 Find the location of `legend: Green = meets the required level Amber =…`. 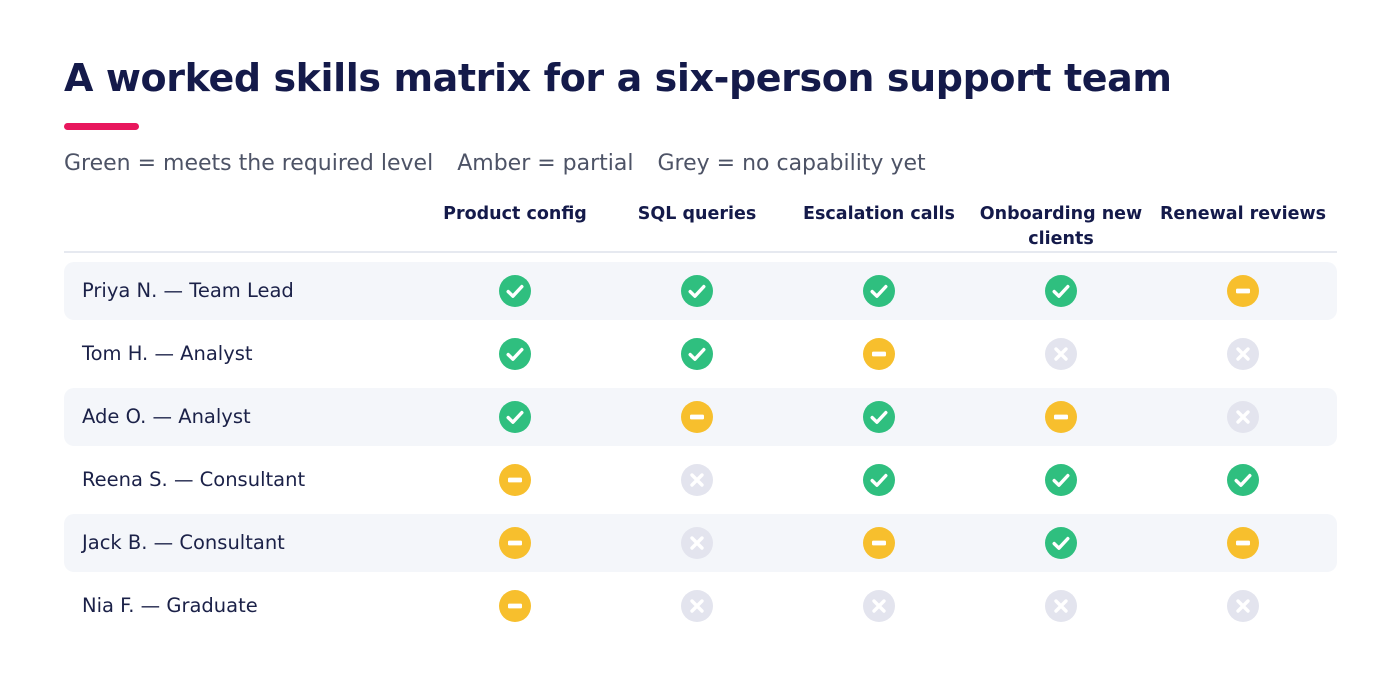

legend: Green = meets the required level Amber =… is located at coordinates (495, 163).